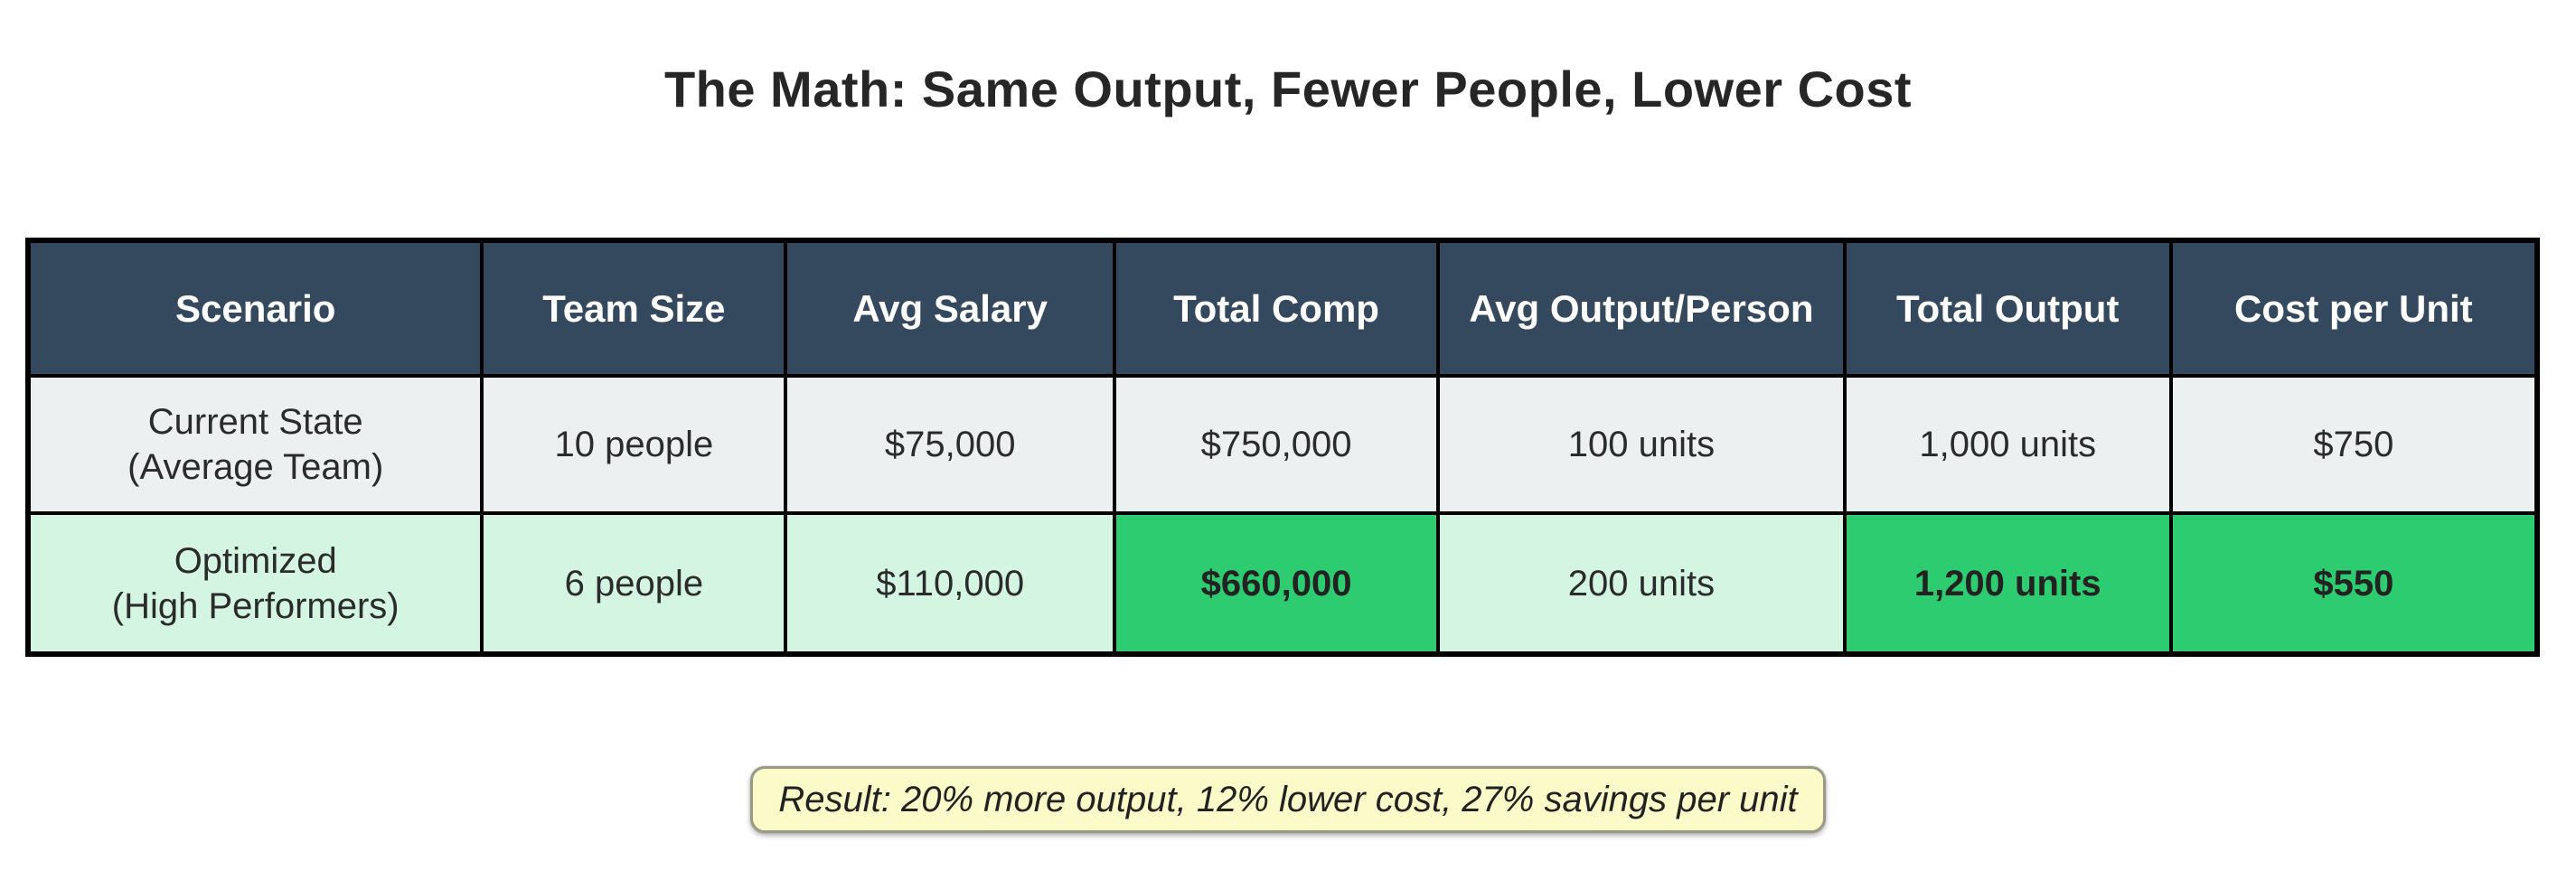 Image resolution: width=2576 pixels, height=889 pixels. Describe the element at coordinates (2354, 308) in the screenshot. I see `header-cell-cost-per-unit: Cost per Unit` at that location.